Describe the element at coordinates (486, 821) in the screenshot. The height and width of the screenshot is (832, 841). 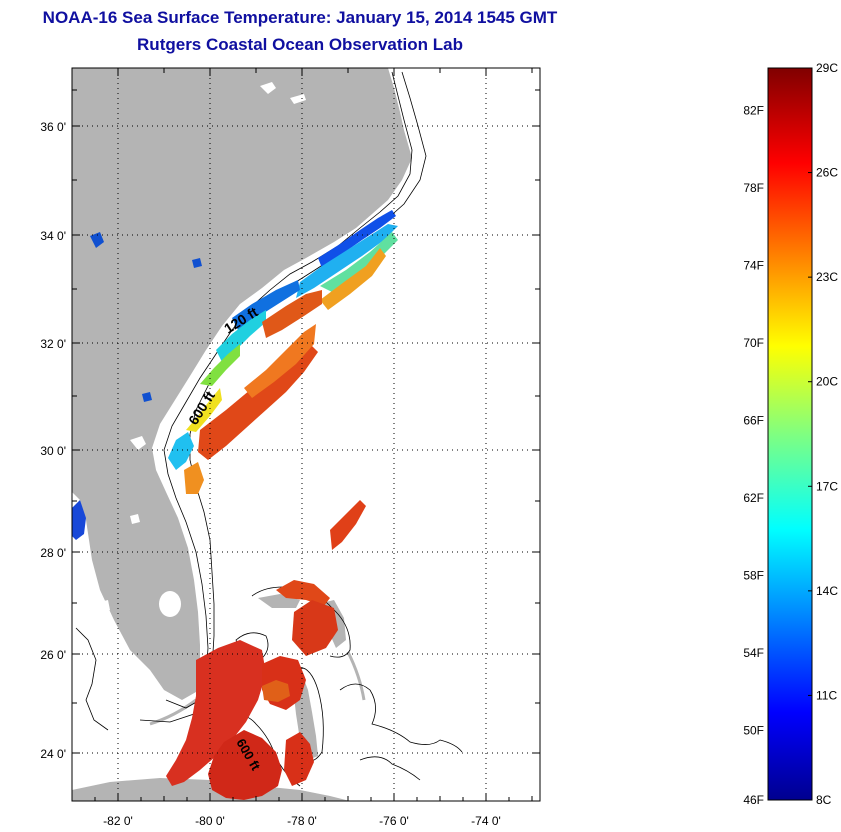
I see `lon-label: -74 0'` at that location.